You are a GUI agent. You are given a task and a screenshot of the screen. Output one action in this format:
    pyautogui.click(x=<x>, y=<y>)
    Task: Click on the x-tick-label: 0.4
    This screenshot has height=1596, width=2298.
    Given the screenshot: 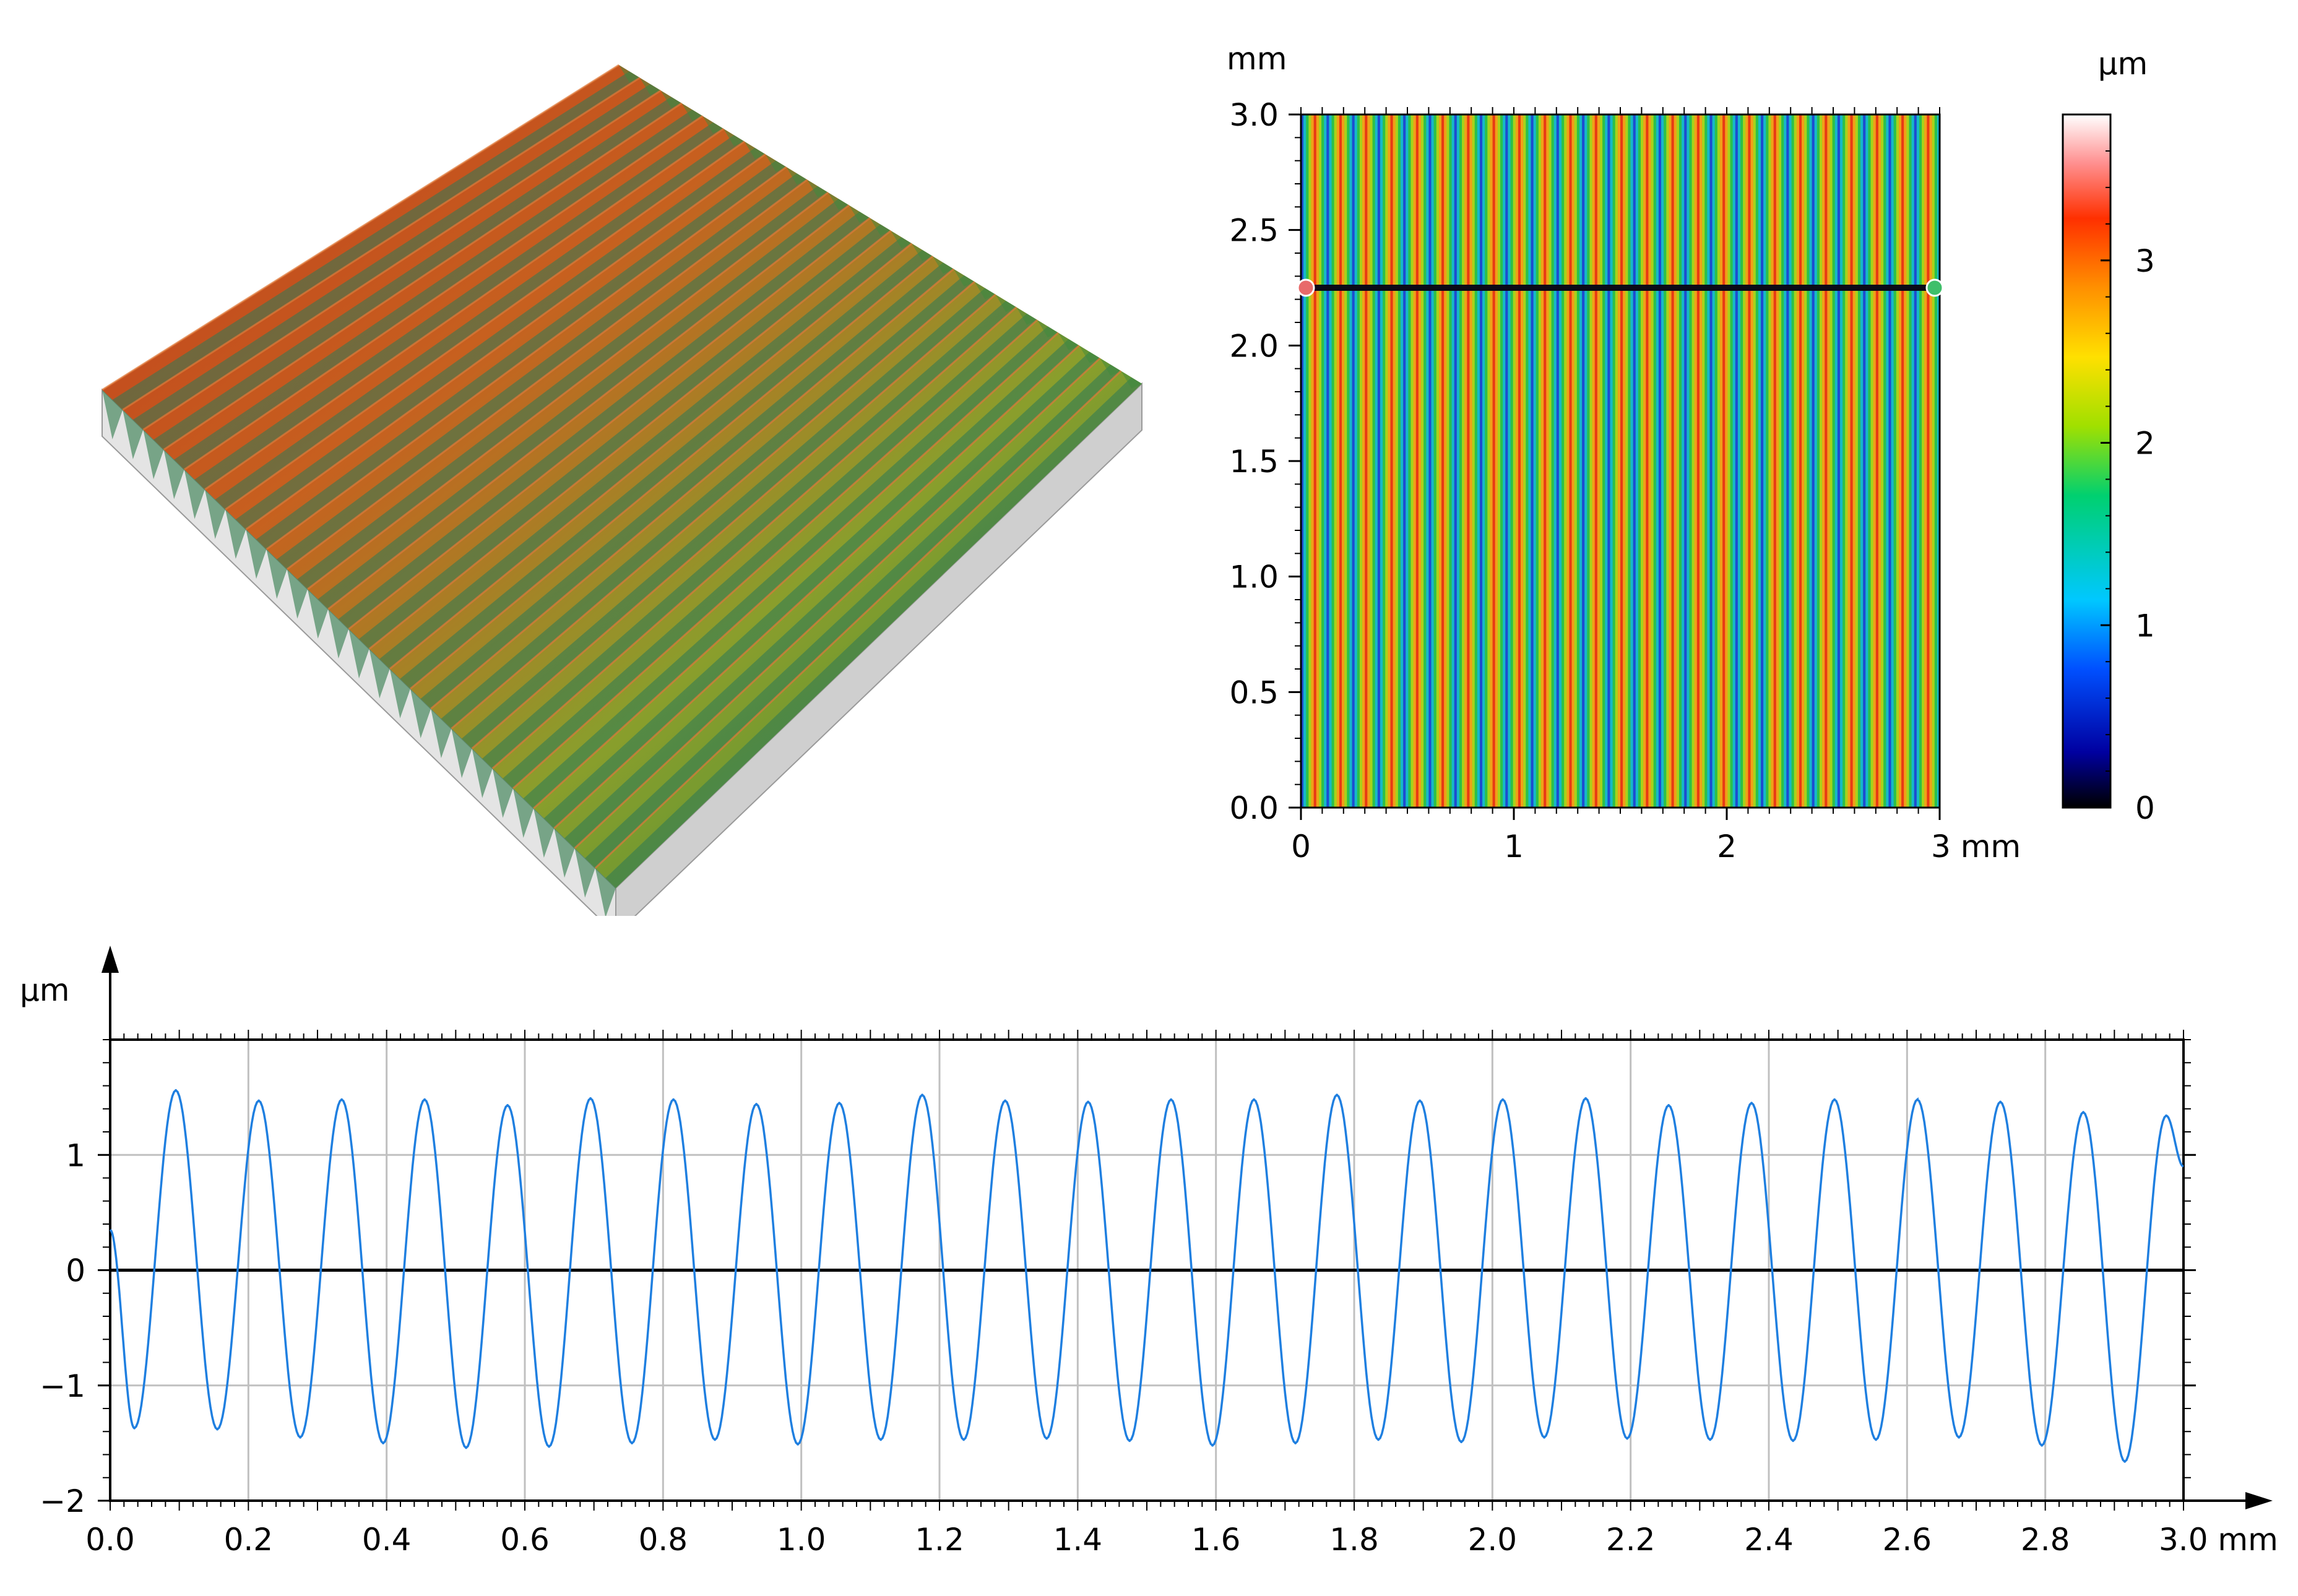 What is the action you would take?
    pyautogui.click(x=387, y=1540)
    